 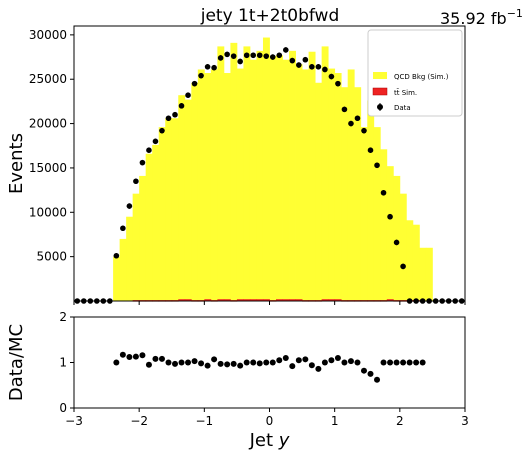 What do you see at coordinates (48, 124) in the screenshot?
I see `y-tick-label: 20000` at bounding box center [48, 124].